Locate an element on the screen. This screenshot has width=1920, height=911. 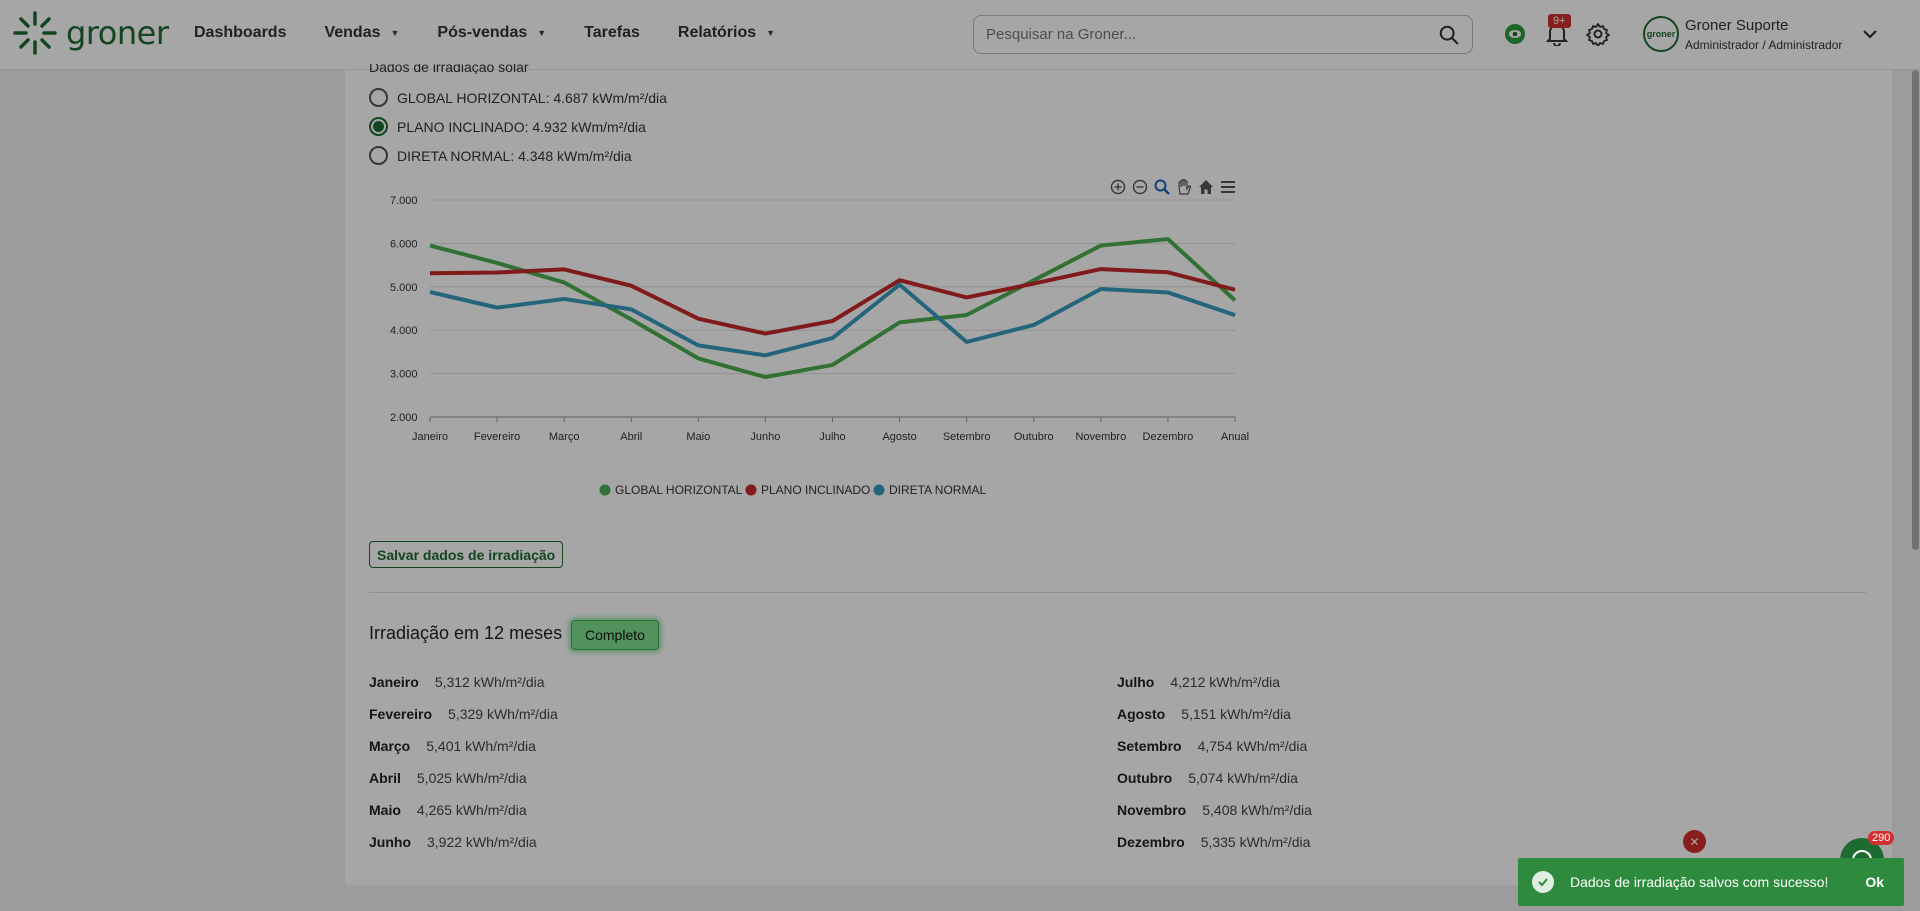
month-row: Agosto 5,151 kWh/m²/dia is located at coordinates (1204, 714).